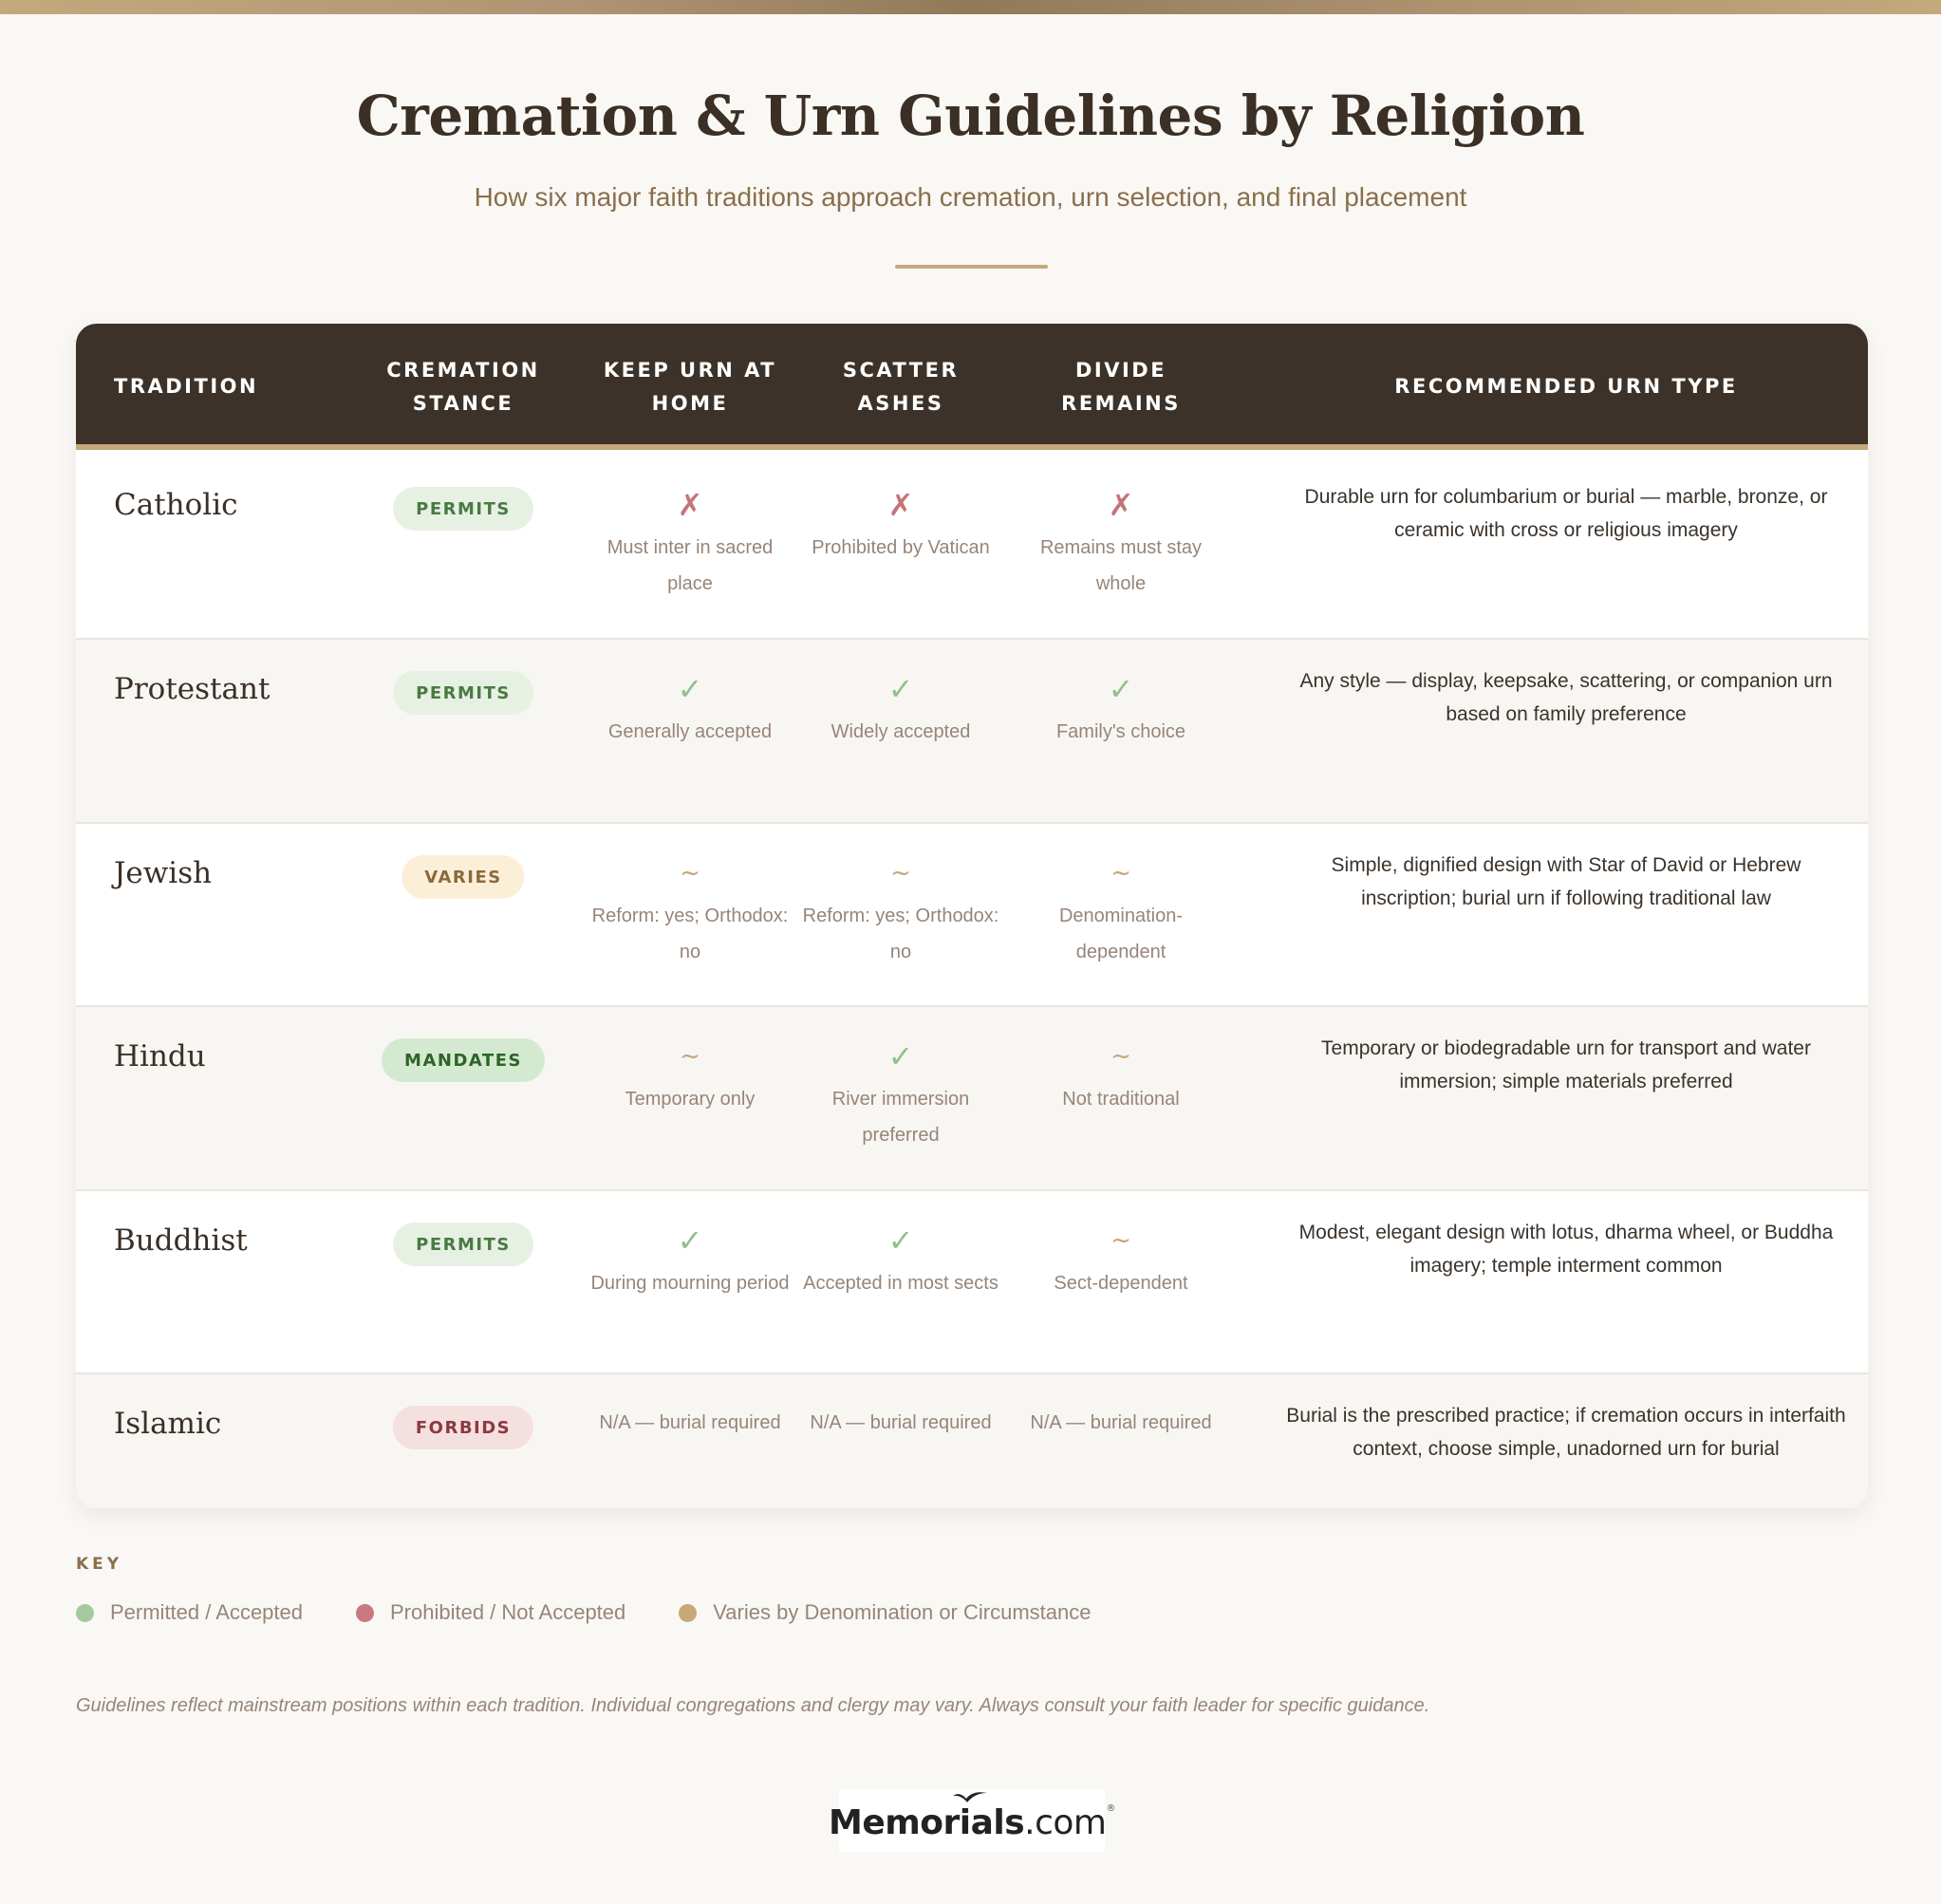 The width and height of the screenshot is (1941, 1904). I want to click on scatter-note: N/A — burial required, so click(901, 1422).